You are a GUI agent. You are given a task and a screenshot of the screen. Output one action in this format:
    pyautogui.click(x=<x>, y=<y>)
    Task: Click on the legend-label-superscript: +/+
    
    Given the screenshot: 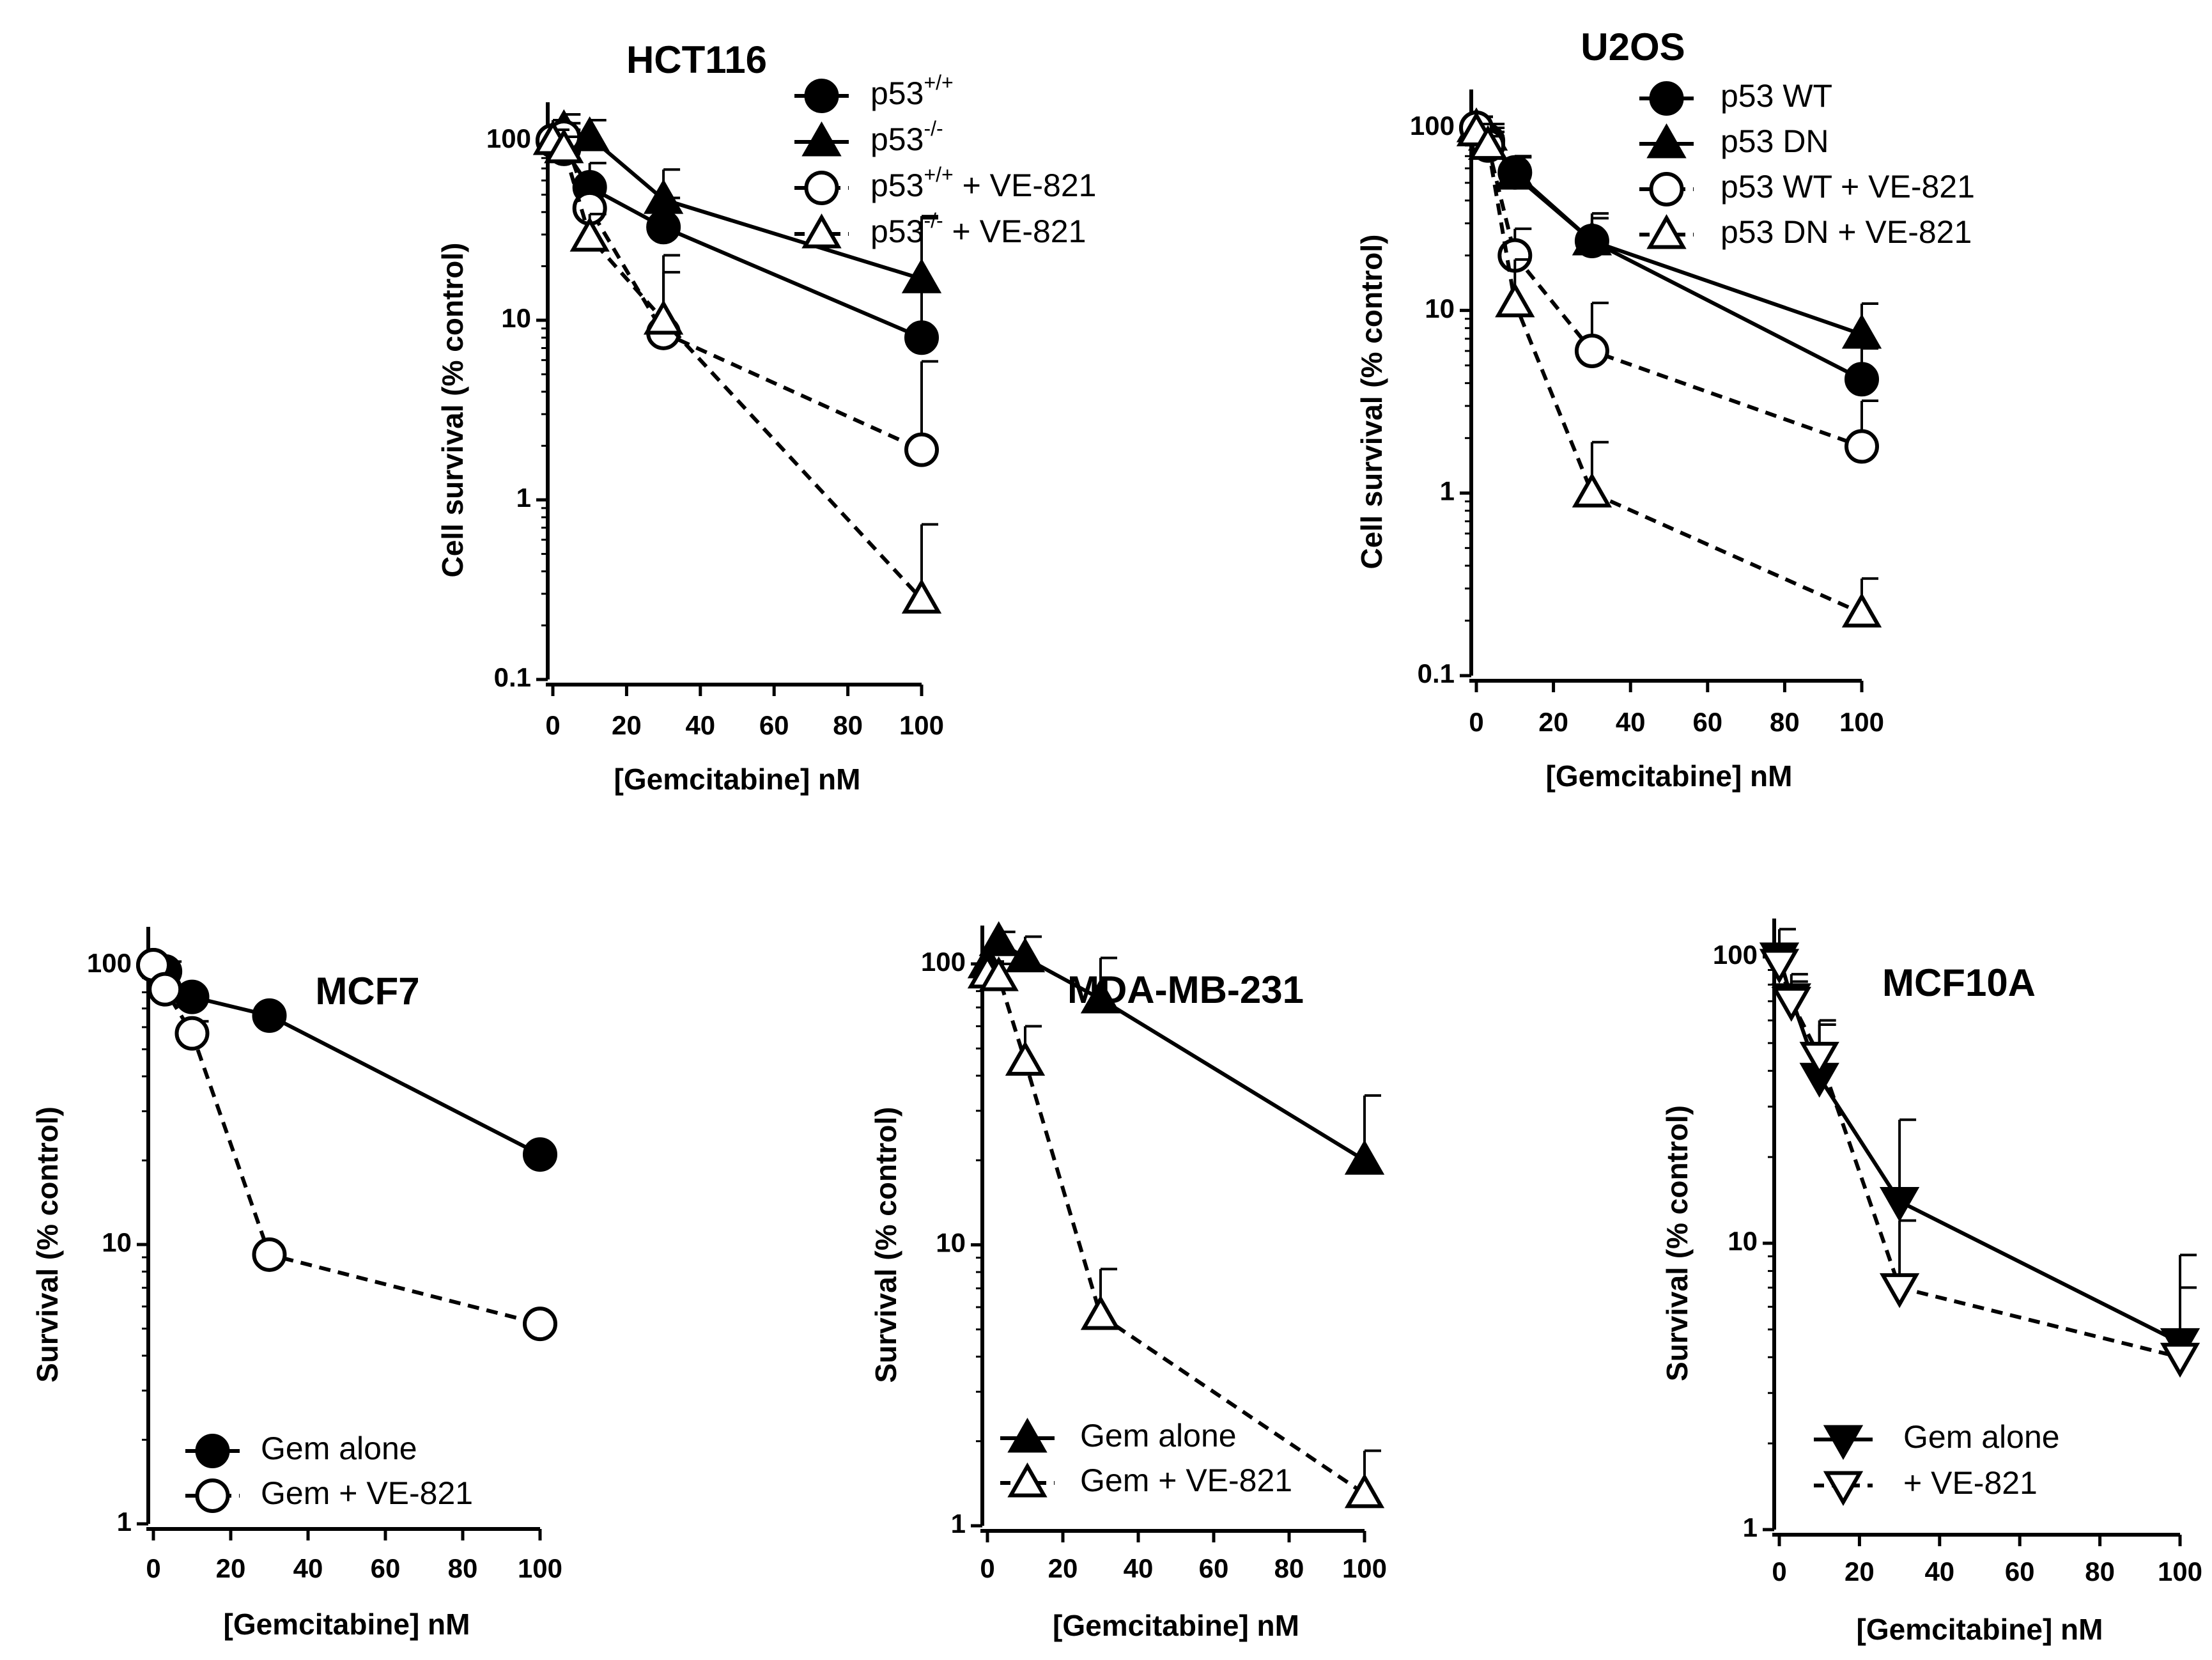 What is the action you would take?
    pyautogui.click(x=939, y=175)
    